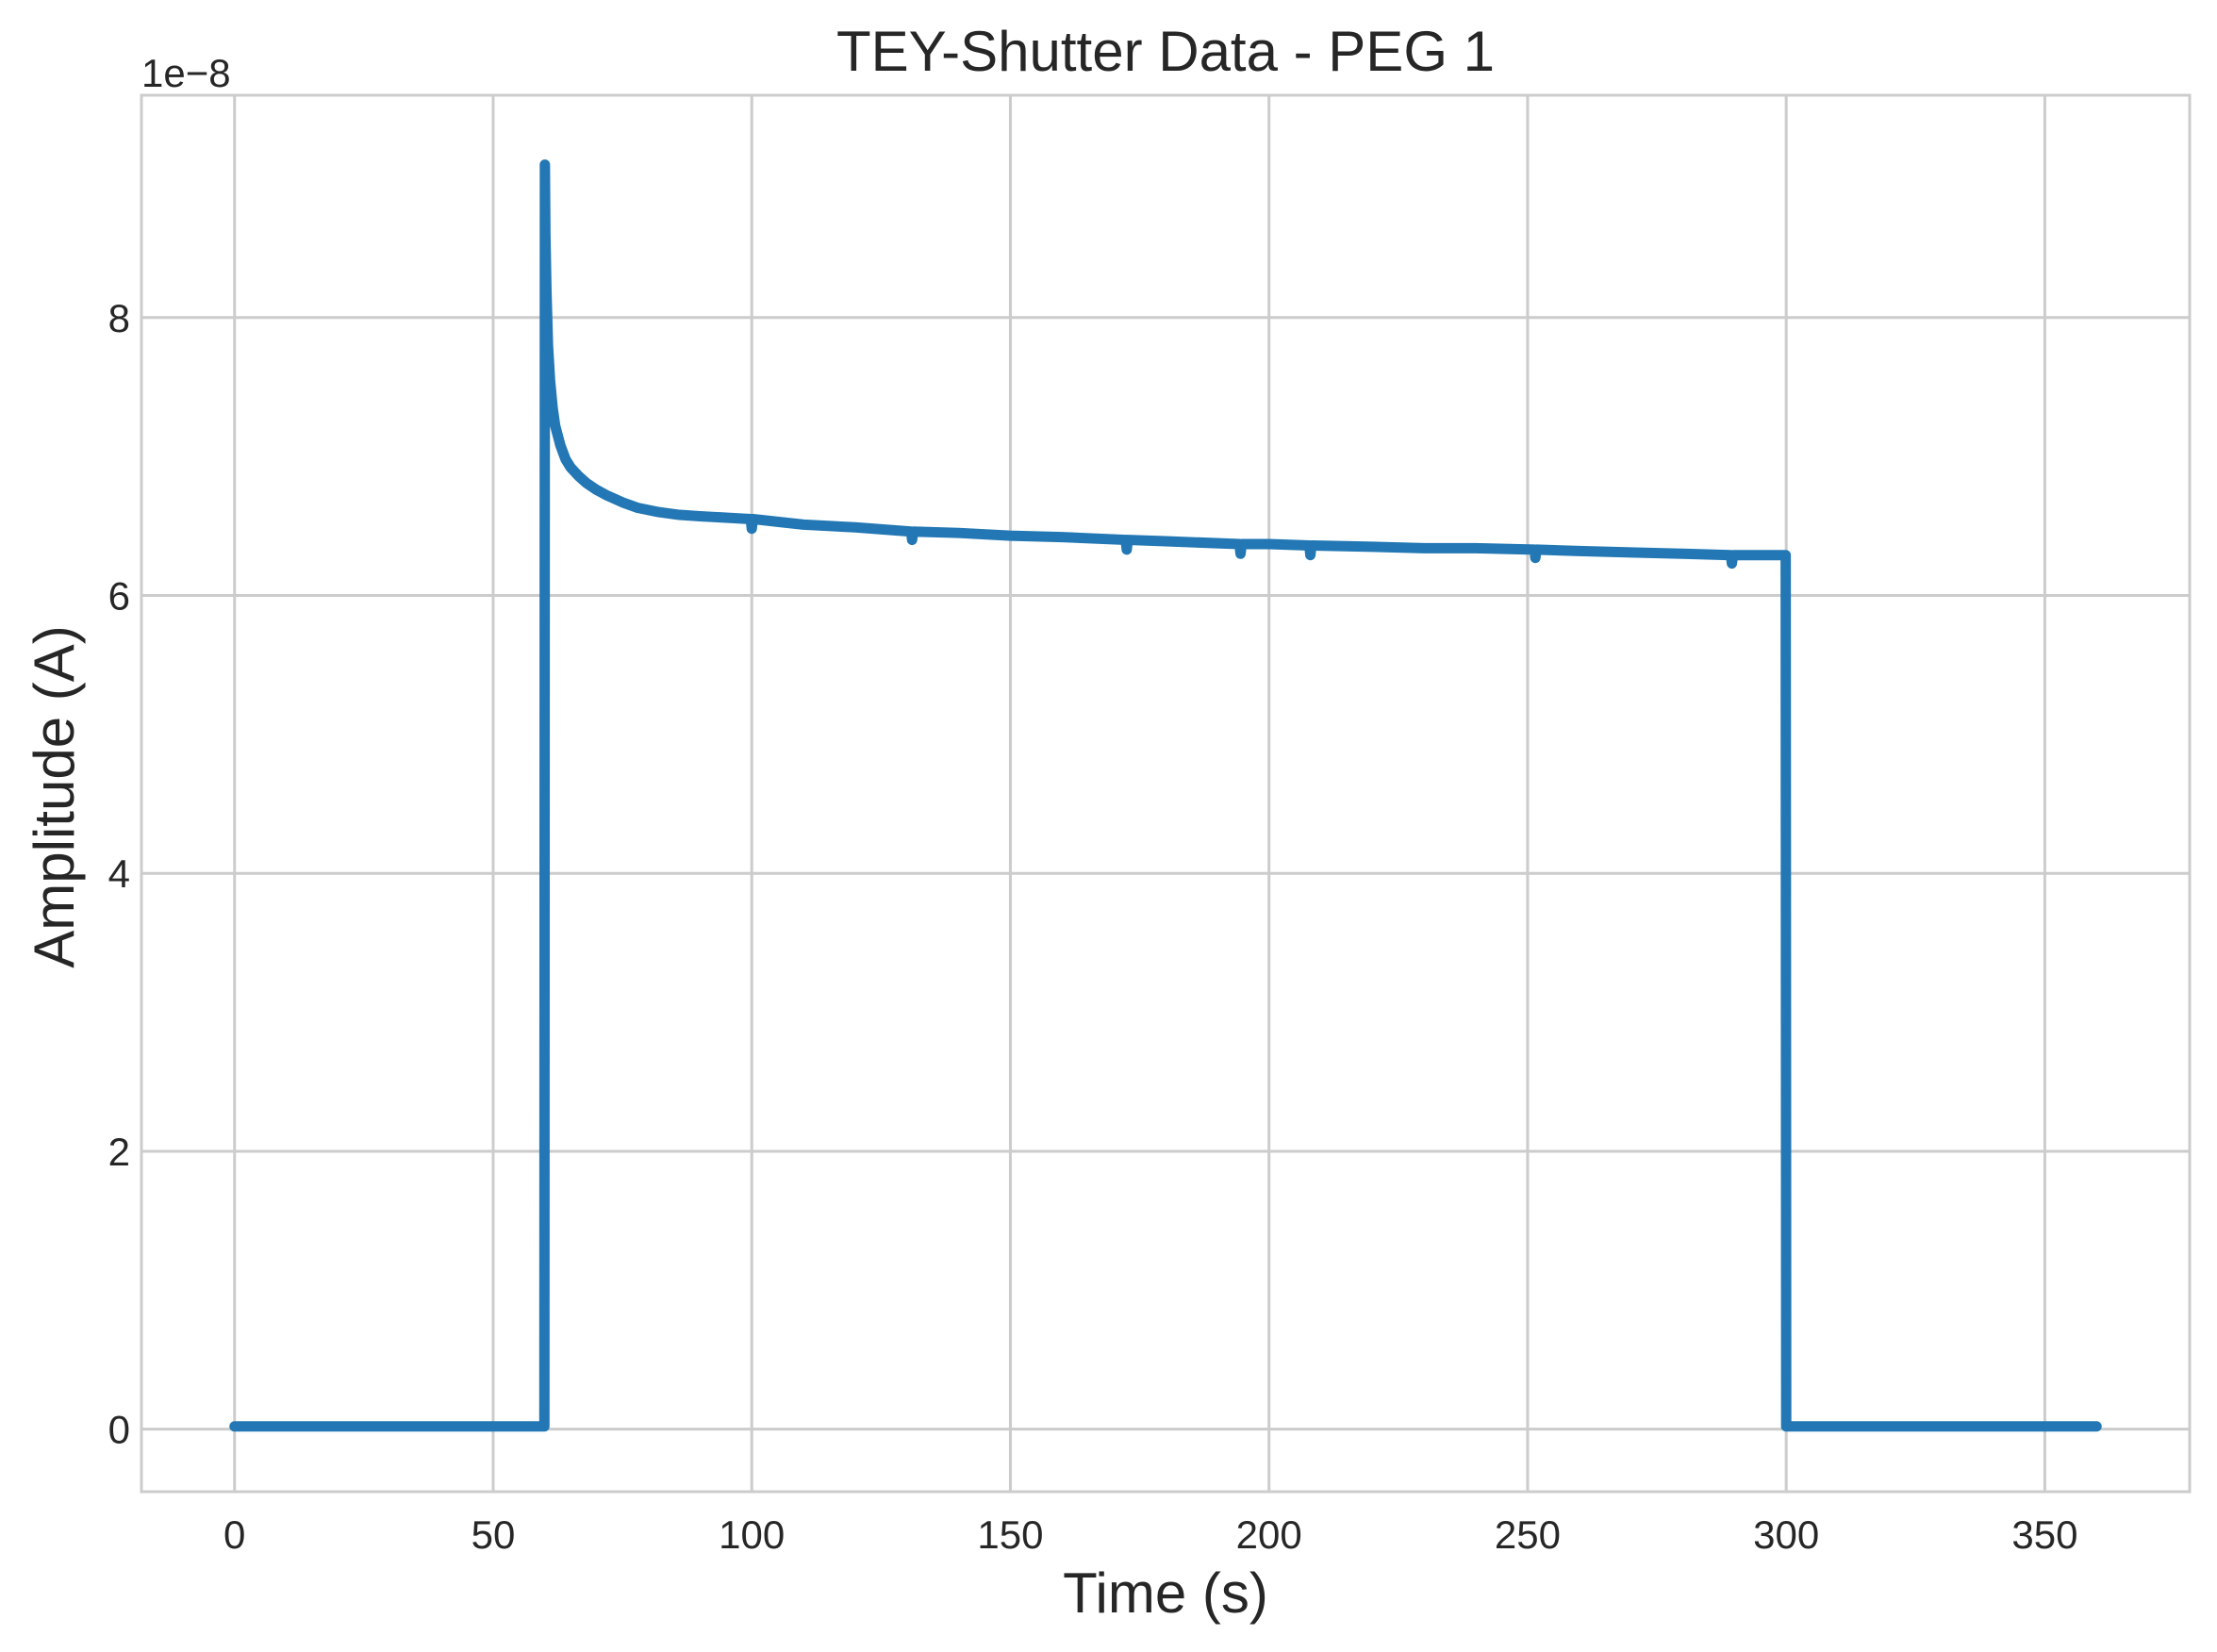 The height and width of the screenshot is (1652, 2217). Describe the element at coordinates (119, 318) in the screenshot. I see `y-tick-label: 8` at that location.